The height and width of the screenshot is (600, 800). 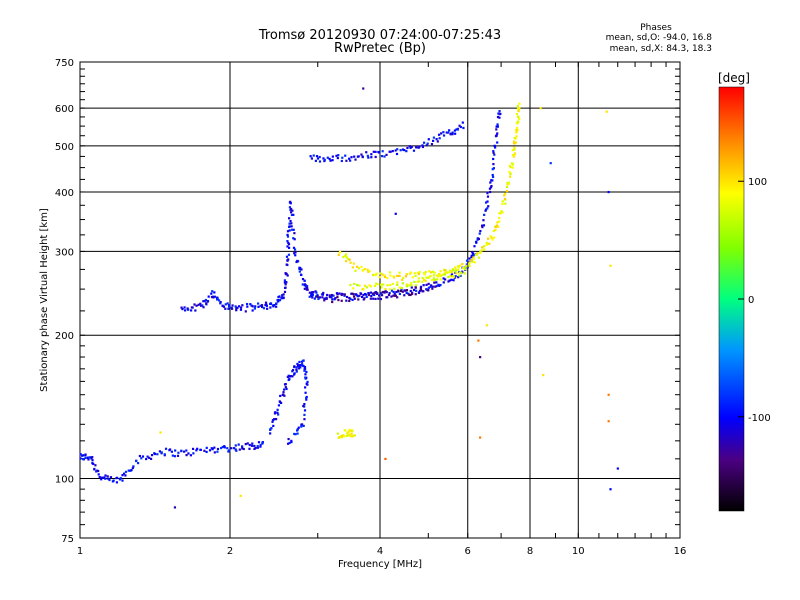 I want to click on y-tick-label: 500, so click(x=64, y=147).